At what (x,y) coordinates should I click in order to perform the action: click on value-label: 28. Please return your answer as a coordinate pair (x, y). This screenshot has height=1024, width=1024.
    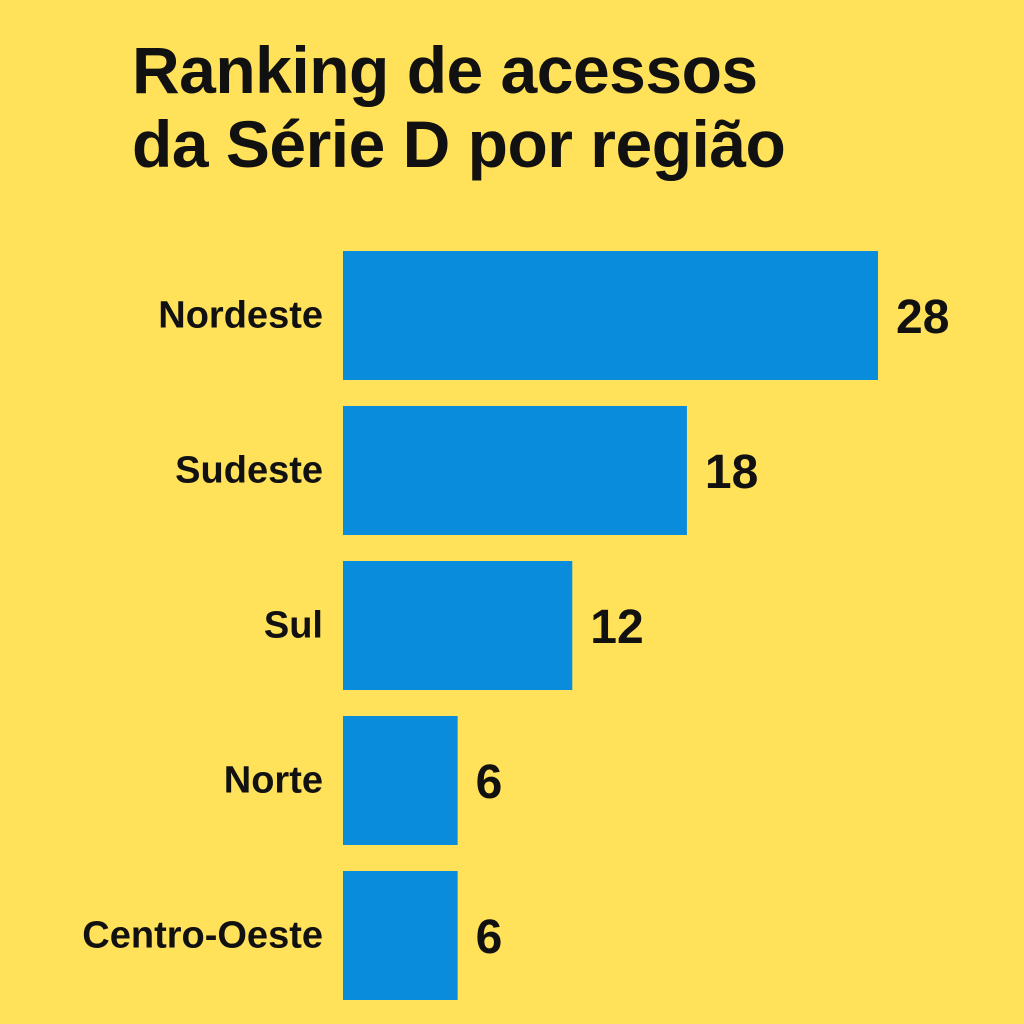
    Looking at the image, I should click on (922, 317).